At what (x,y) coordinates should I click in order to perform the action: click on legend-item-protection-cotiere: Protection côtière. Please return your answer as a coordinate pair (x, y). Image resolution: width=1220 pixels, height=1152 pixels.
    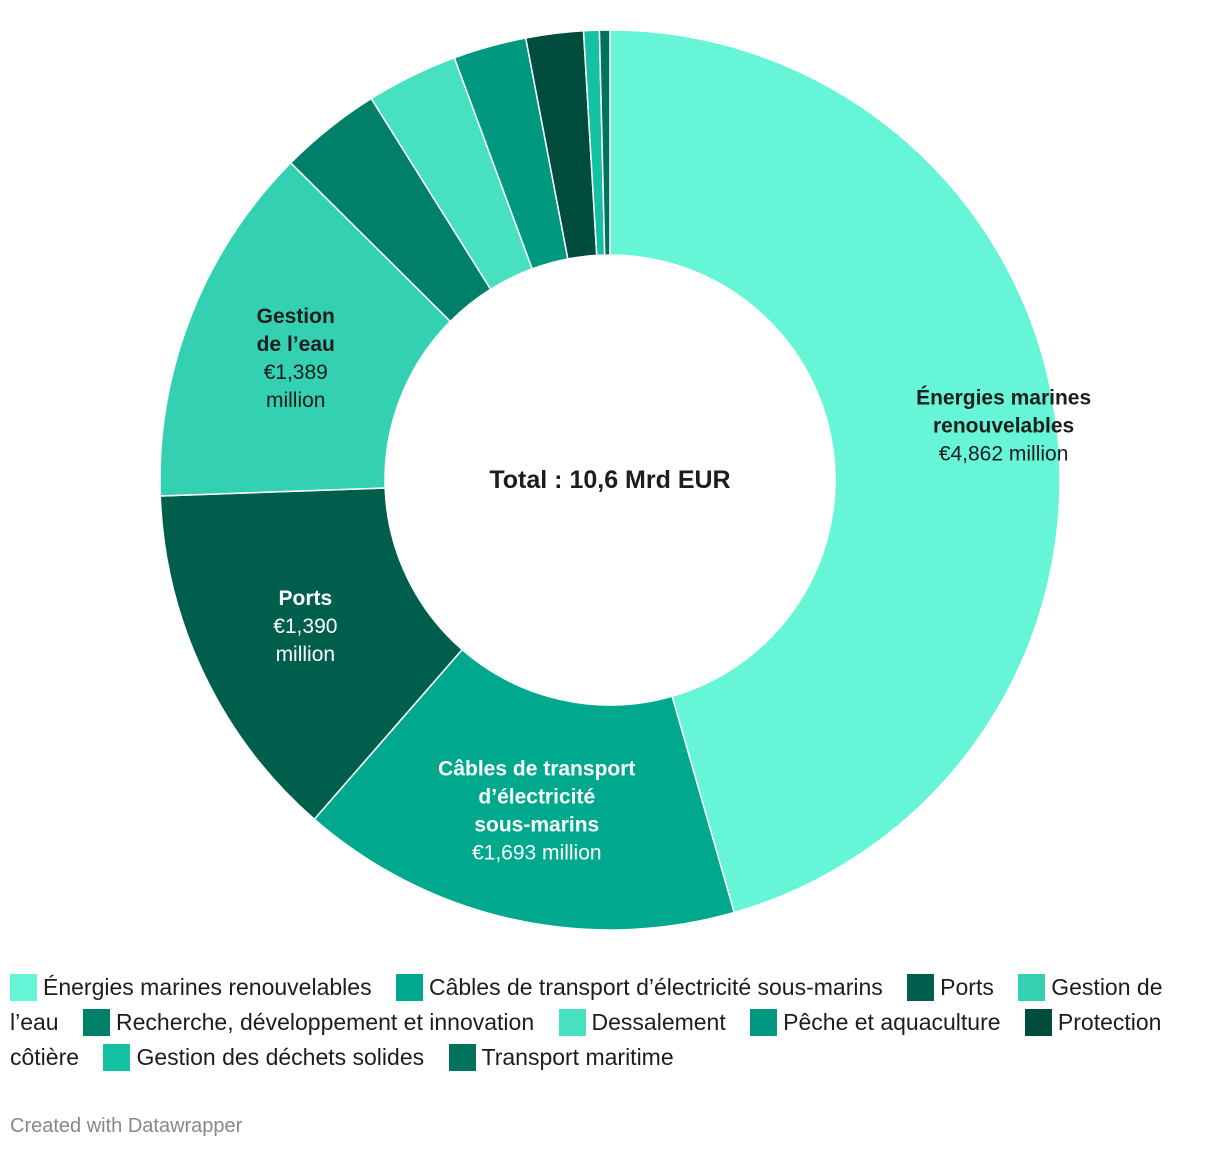
    Looking at the image, I should click on (585, 1039).